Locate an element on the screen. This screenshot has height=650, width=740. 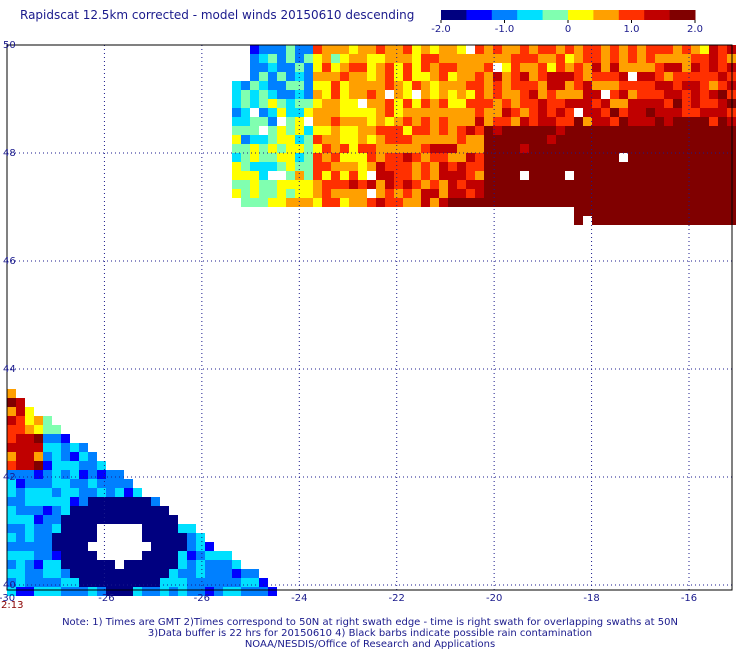
y-tick-label: 42 is located at coordinates (9, 477).